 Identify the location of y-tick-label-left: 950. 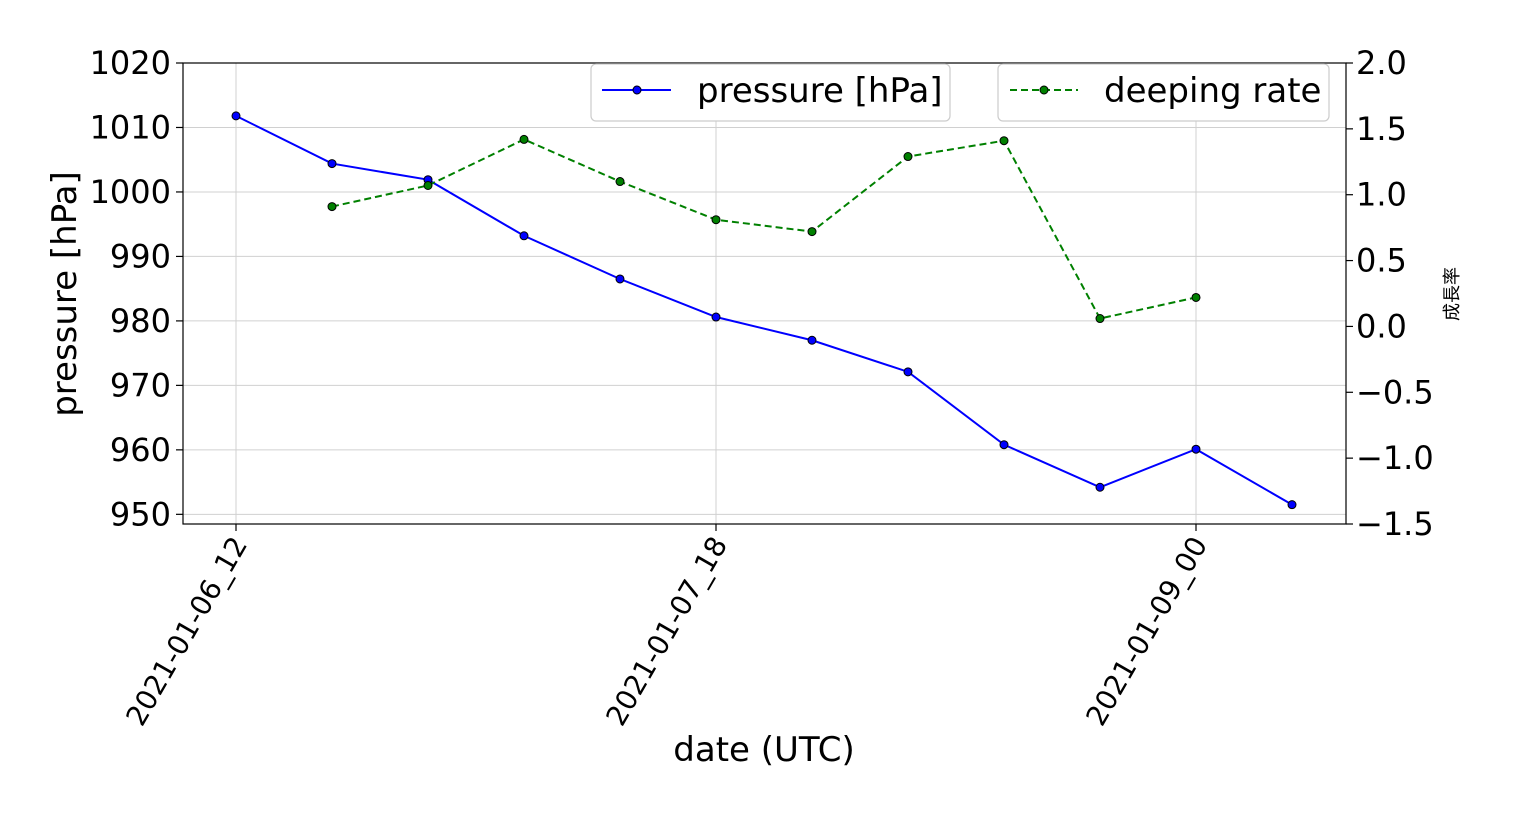
(140, 514).